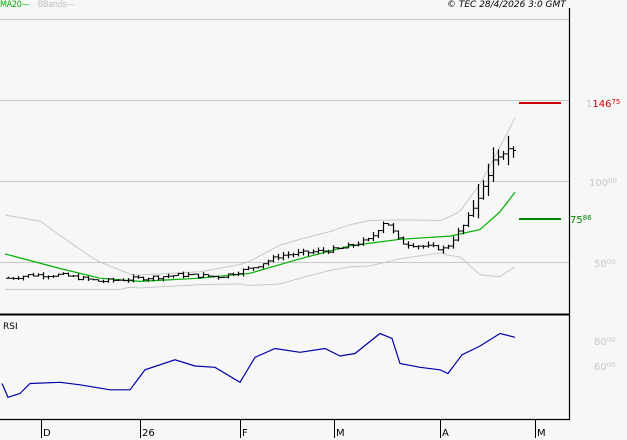 The height and width of the screenshot is (440, 627). I want to click on legend-ma20: MA20—, so click(15, 5).